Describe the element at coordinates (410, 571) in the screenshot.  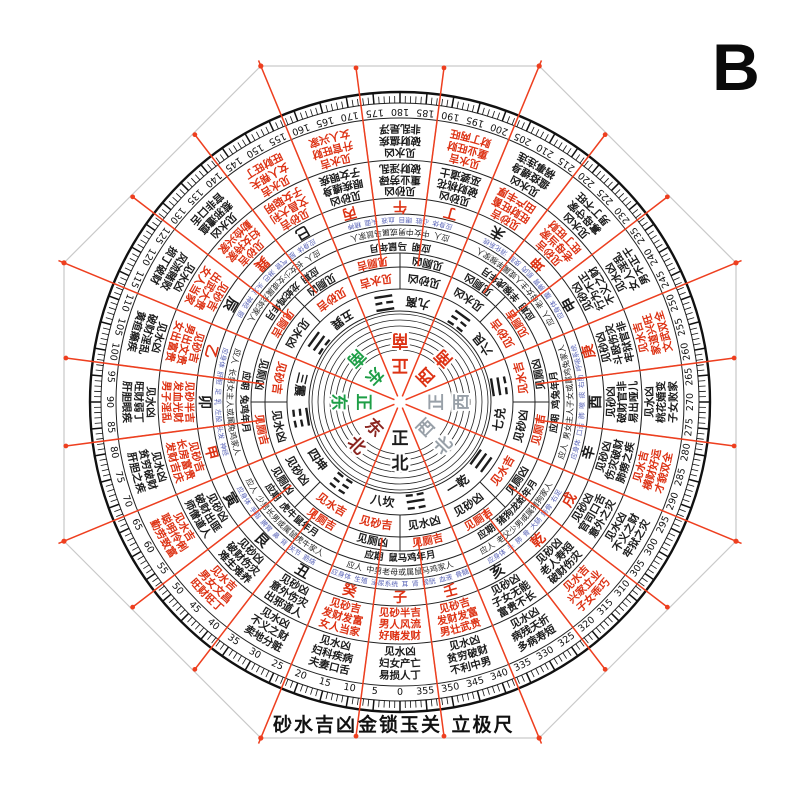
I see `svg-text: 属` at that location.